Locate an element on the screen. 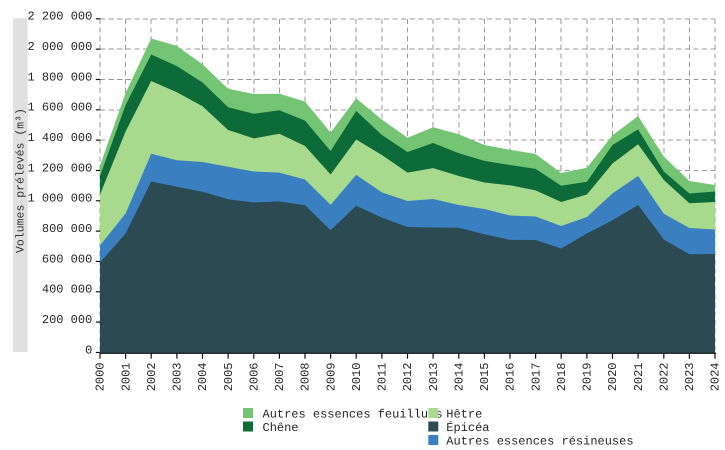 This screenshot has width=725, height=450. svg-text: Chêne is located at coordinates (281, 428).